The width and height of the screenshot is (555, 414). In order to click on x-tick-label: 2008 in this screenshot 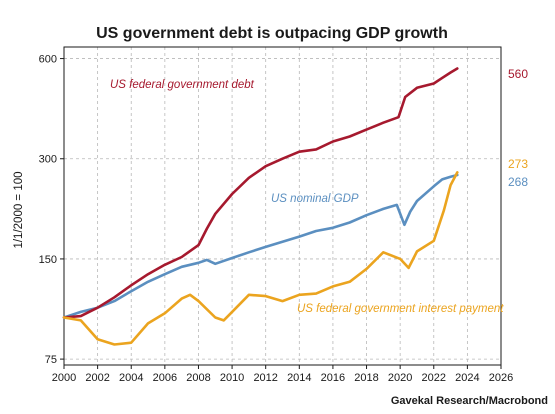, I will do `click(198, 378)`.